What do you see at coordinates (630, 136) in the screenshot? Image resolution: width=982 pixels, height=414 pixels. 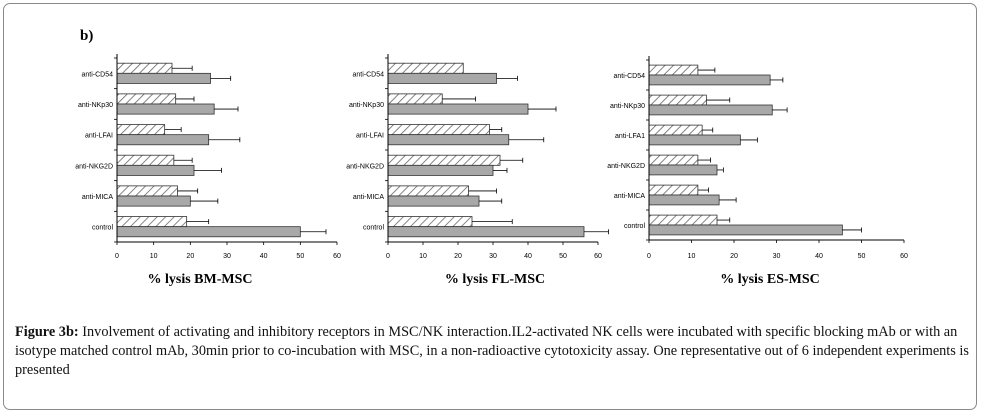 I see `category-label: anti-LFA1` at bounding box center [630, 136].